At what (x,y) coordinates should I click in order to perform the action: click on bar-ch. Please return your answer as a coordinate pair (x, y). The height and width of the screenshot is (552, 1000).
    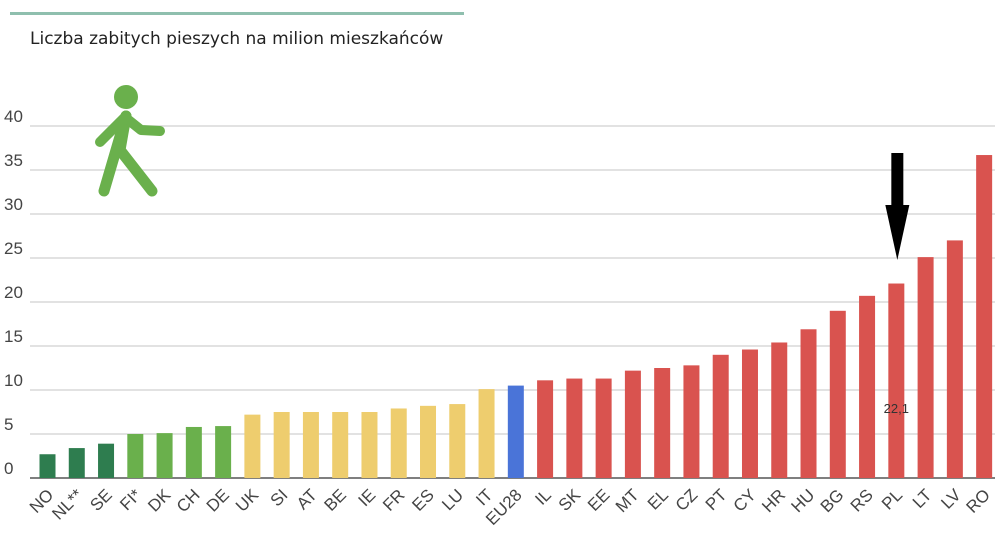
    Looking at the image, I should click on (193, 452).